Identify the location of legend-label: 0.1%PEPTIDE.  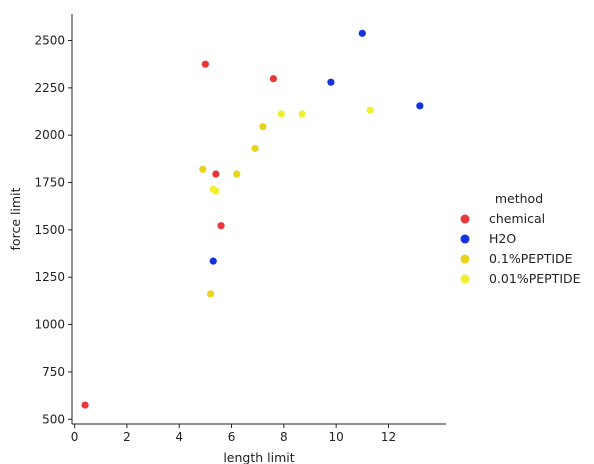
(531, 258).